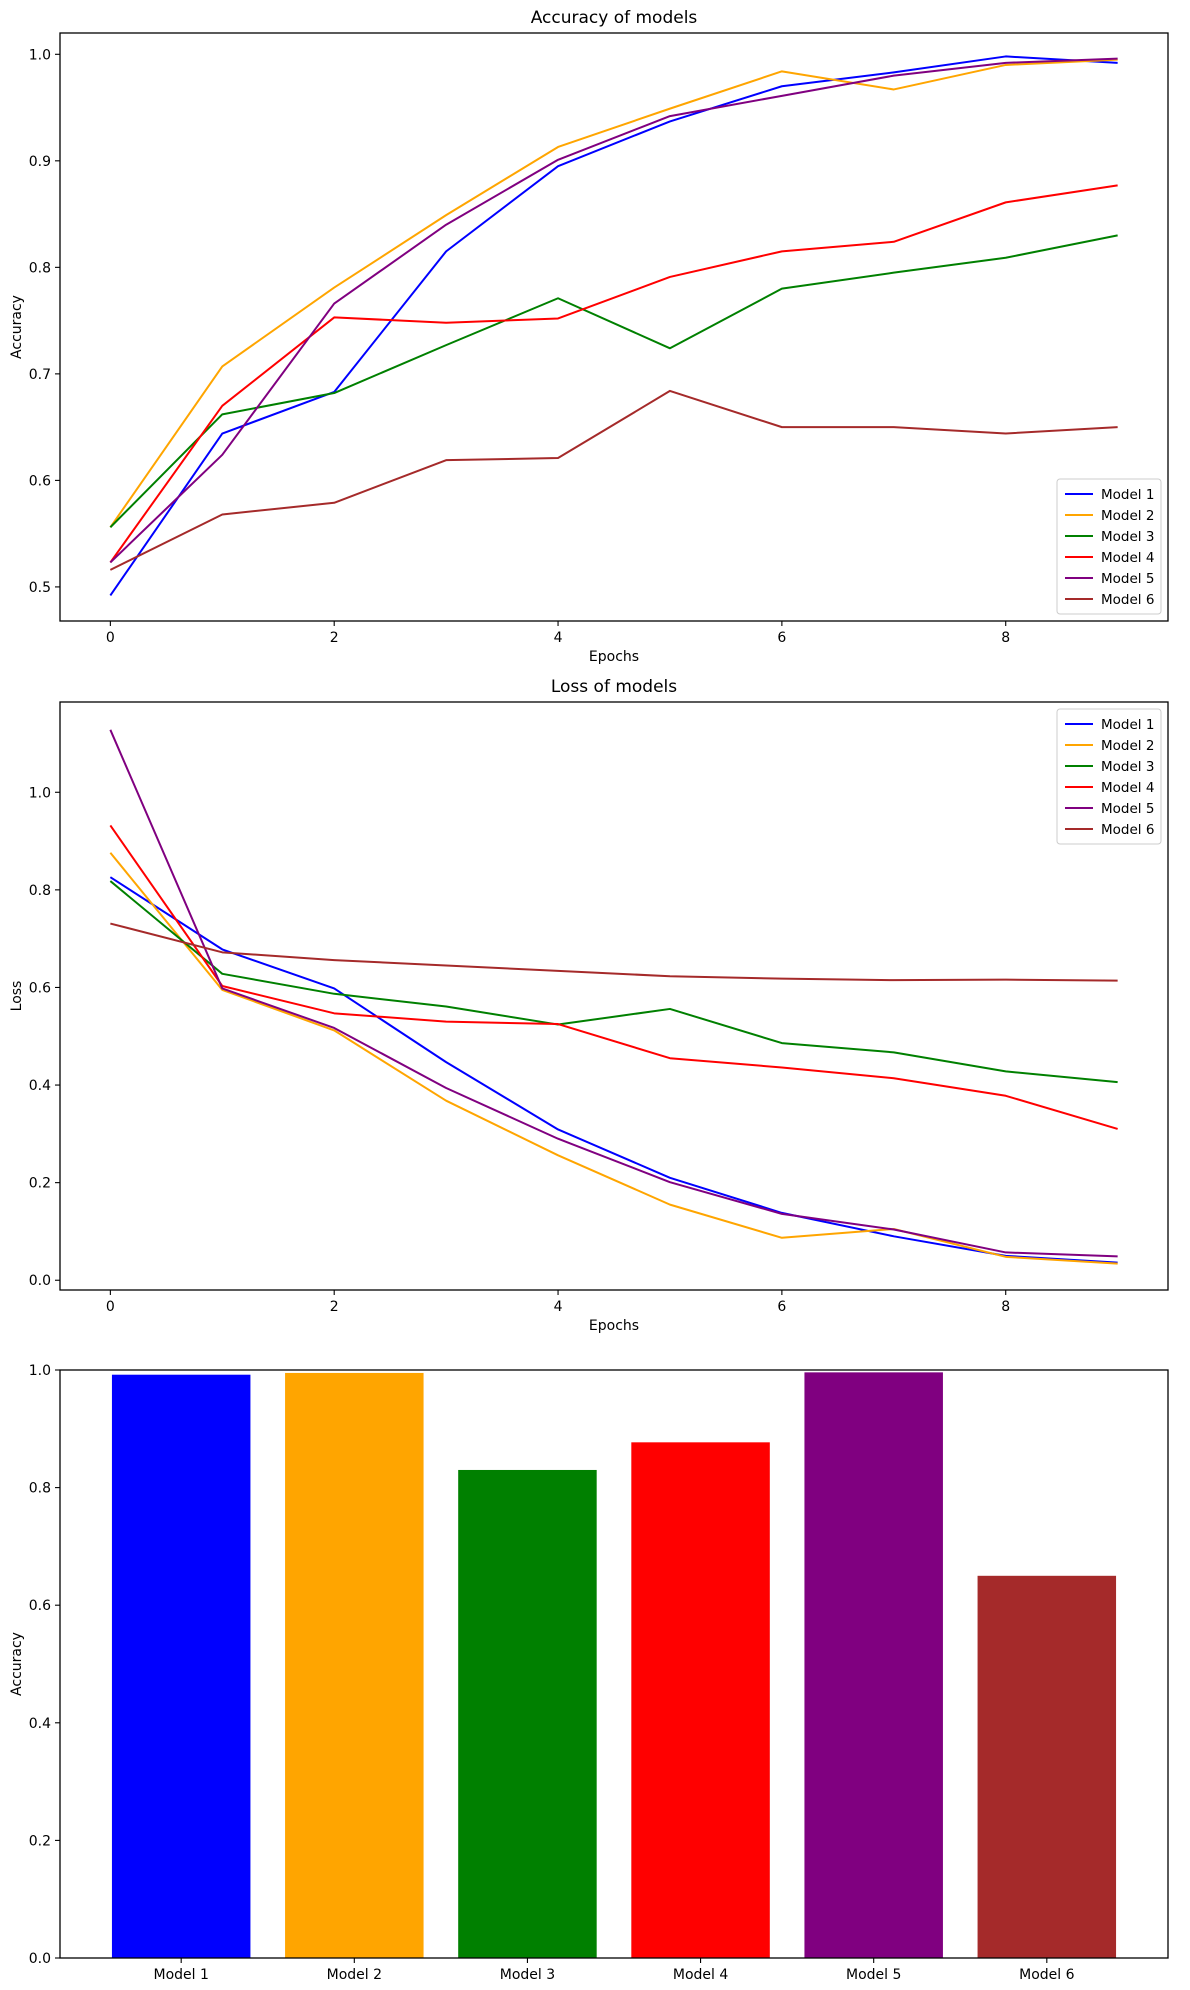 This screenshot has width=1190, height=1990. Describe the element at coordinates (40, 1184) in the screenshot. I see `loss-y-tick-label: 0.2` at that location.